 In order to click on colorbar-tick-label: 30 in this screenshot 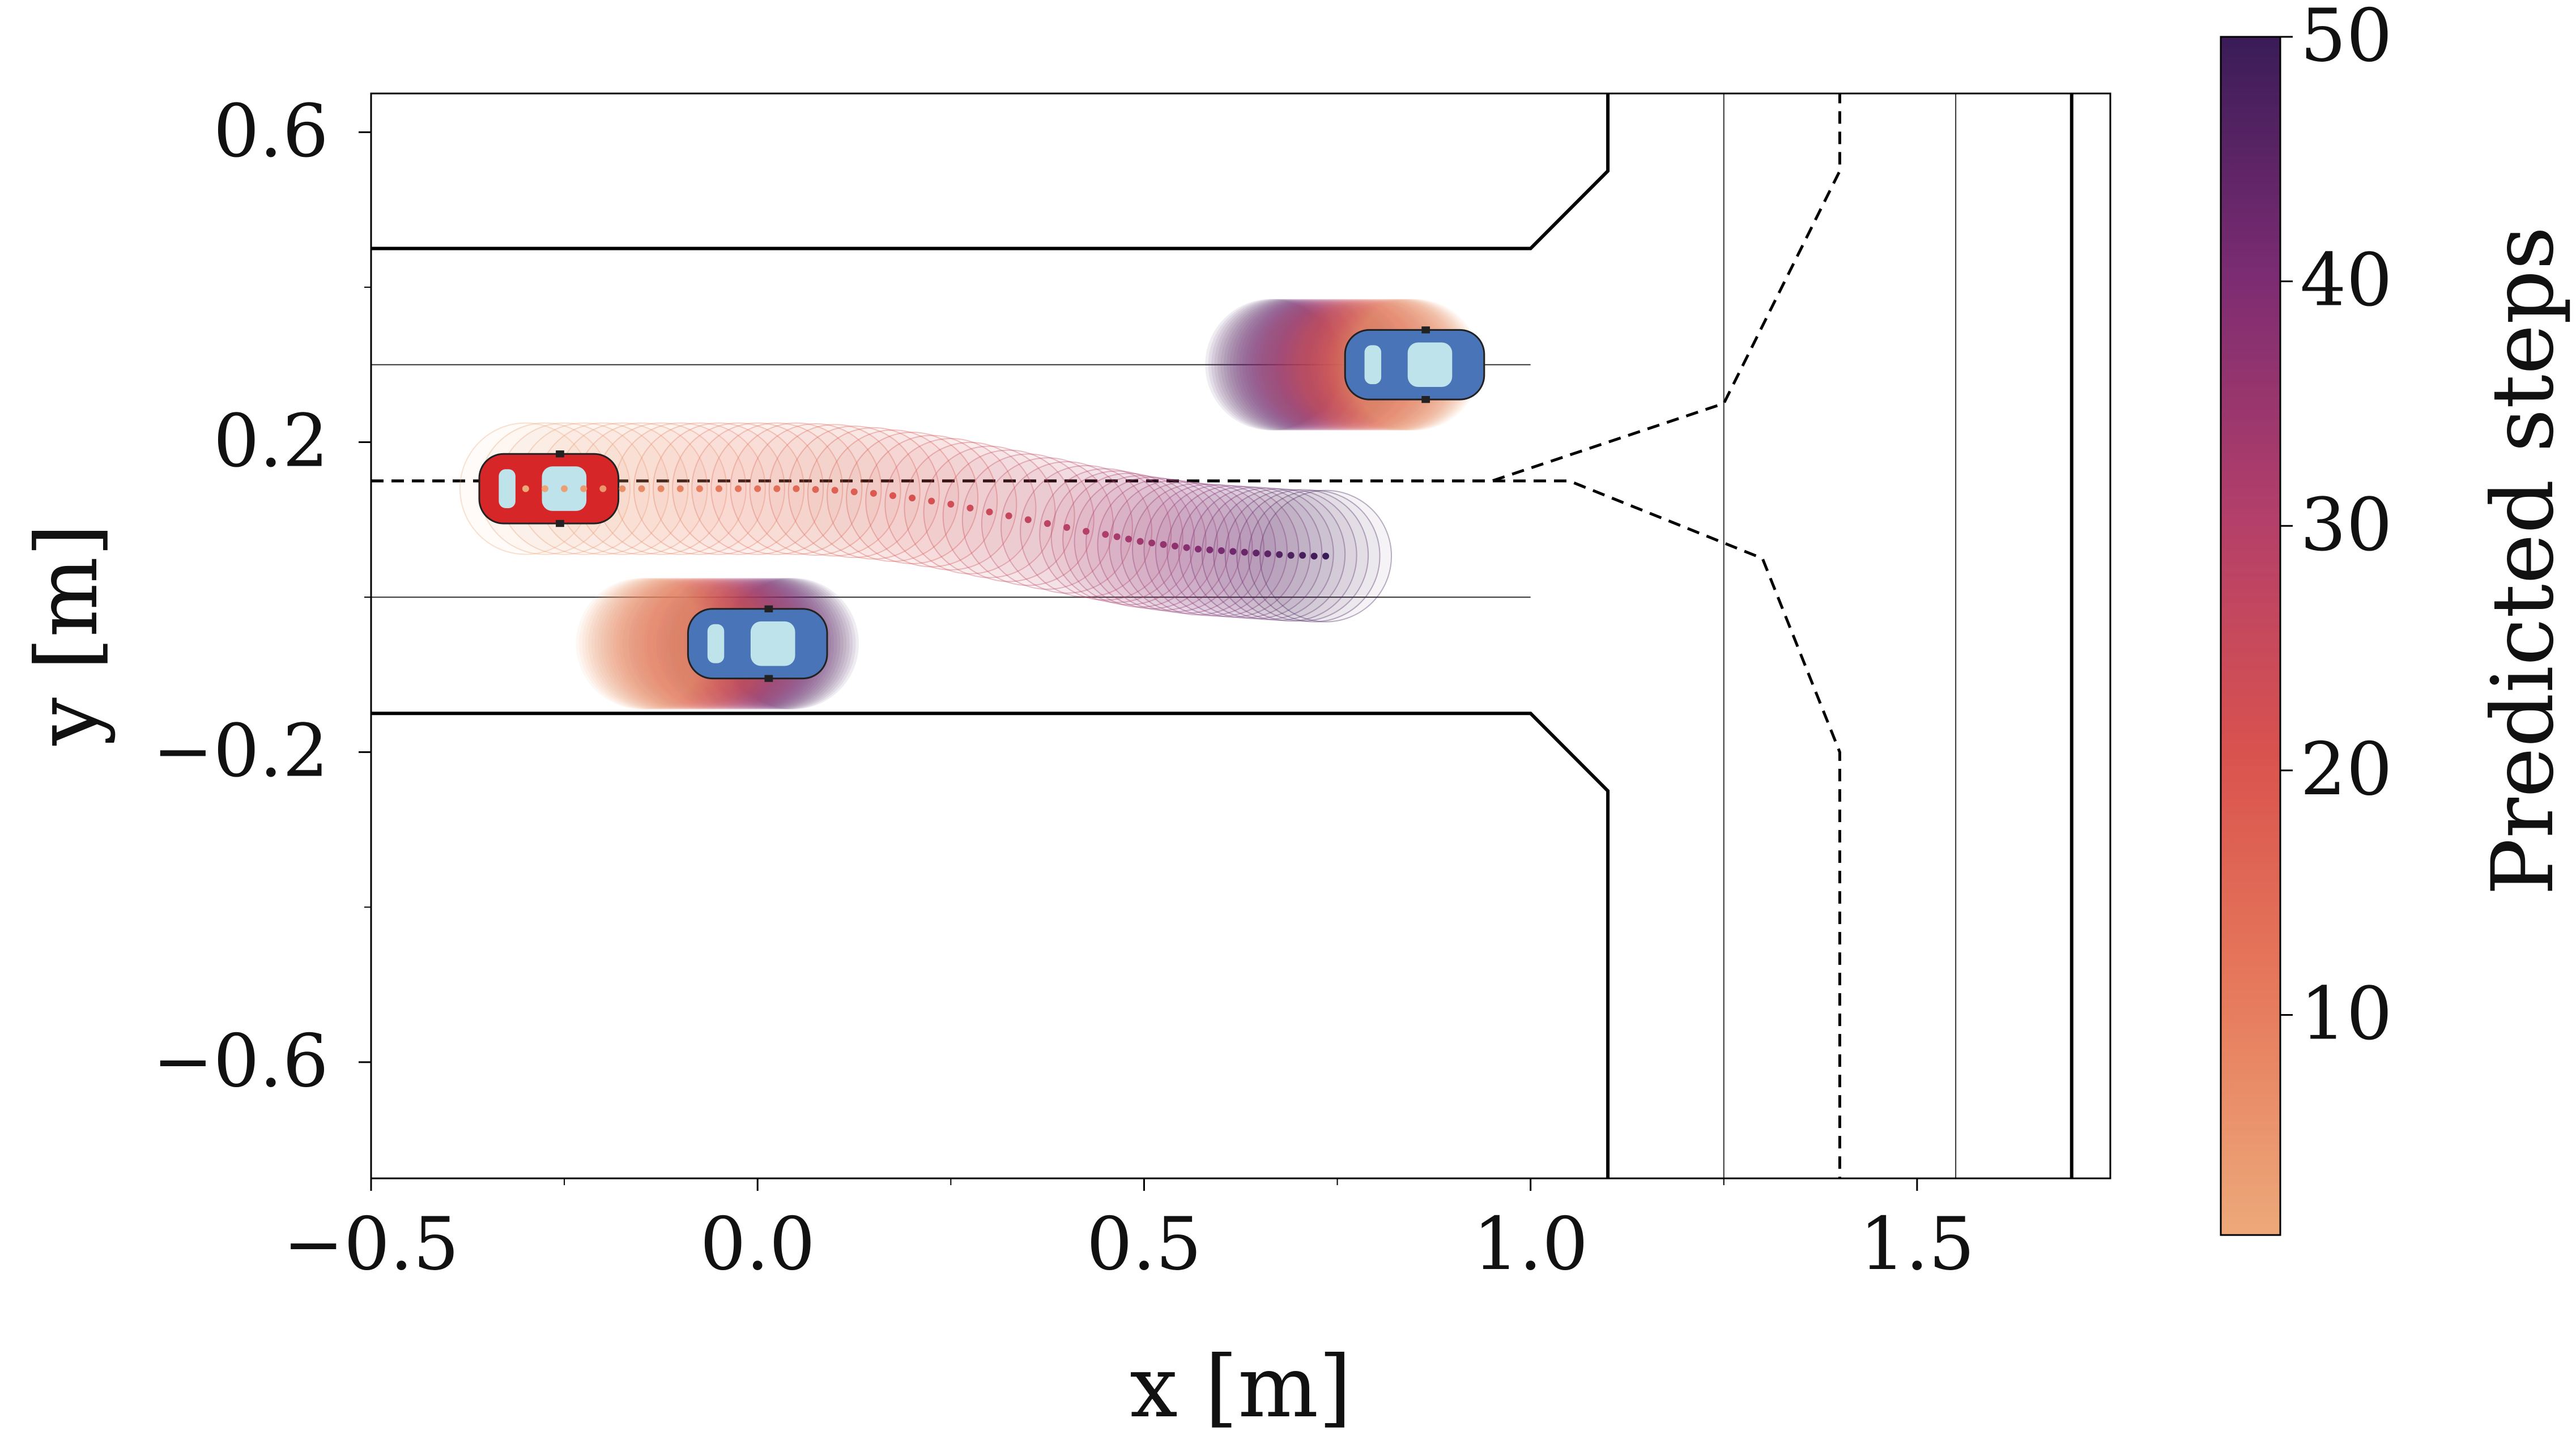, I will do `click(2346, 525)`.